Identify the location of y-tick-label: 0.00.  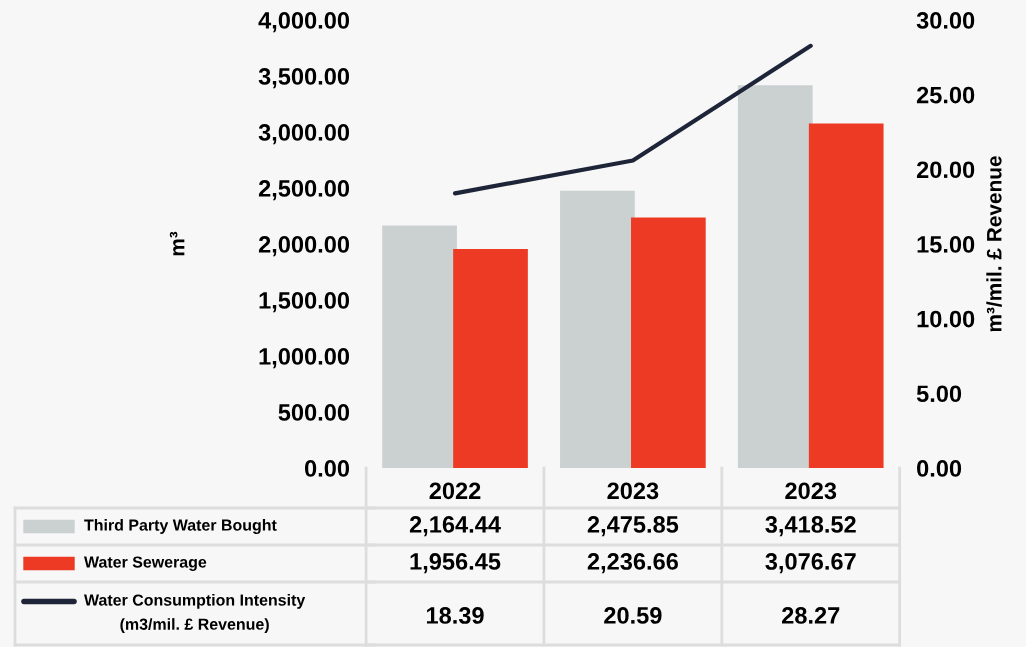
(327, 468).